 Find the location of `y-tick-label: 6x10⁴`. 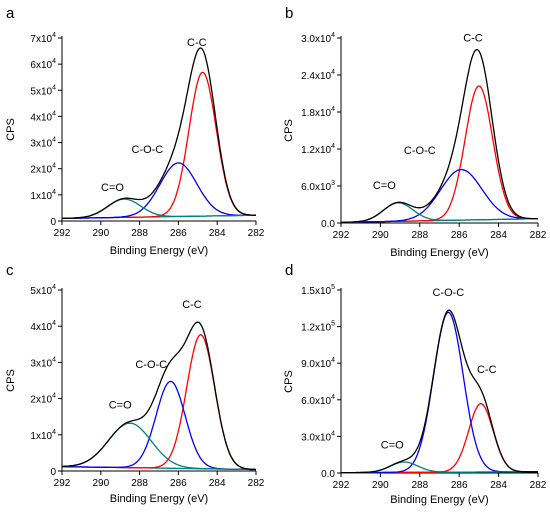

y-tick-label: 6x10⁴ is located at coordinates (43, 64).